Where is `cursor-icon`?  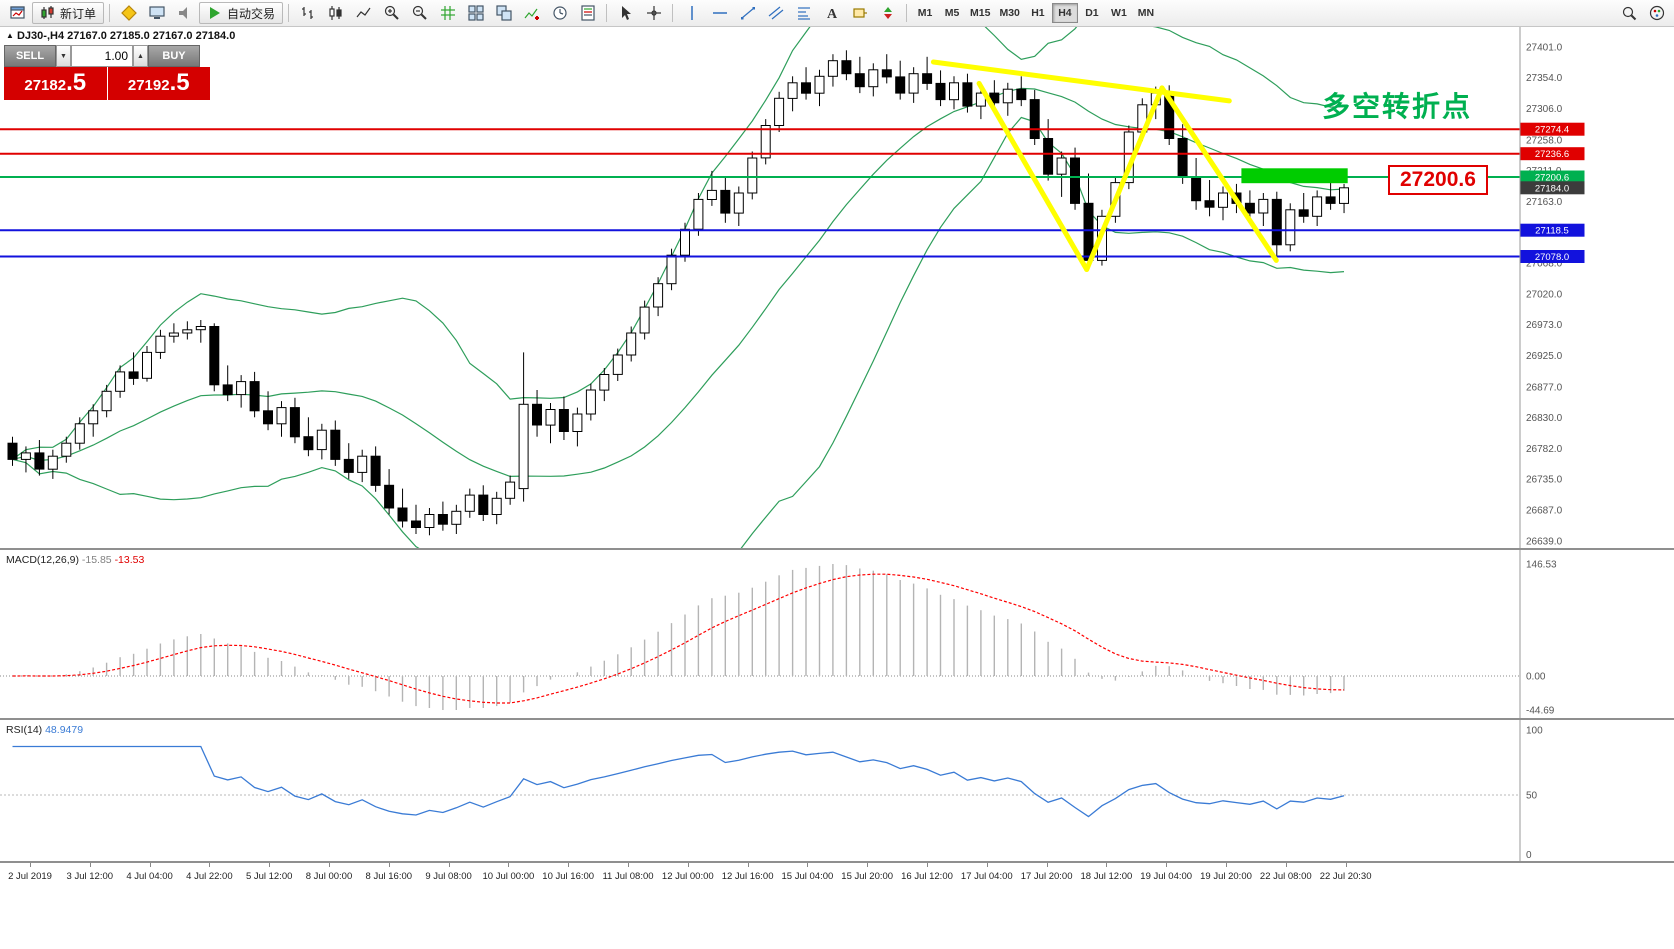
cursor-icon is located at coordinates (625, 13).